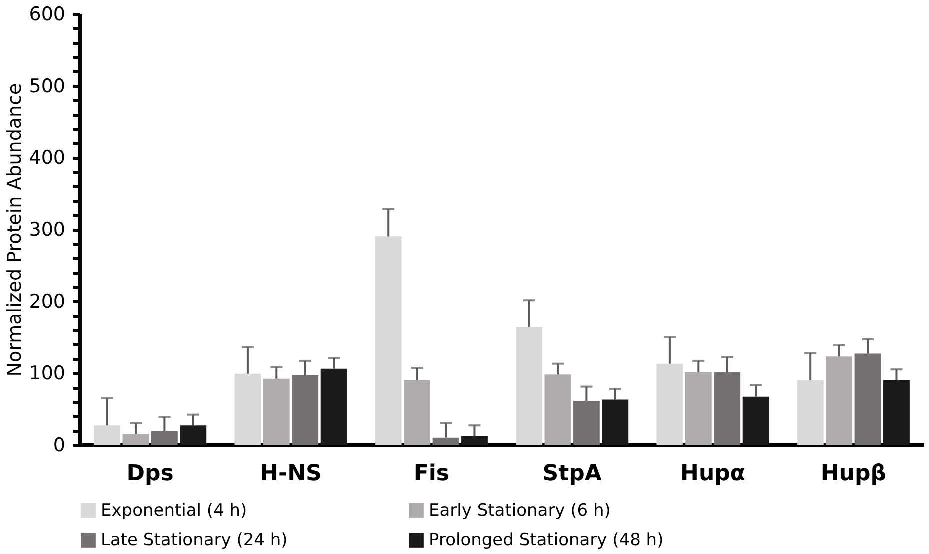 The height and width of the screenshot is (554, 929). I want to click on y-tick-label: 200, so click(47, 301).